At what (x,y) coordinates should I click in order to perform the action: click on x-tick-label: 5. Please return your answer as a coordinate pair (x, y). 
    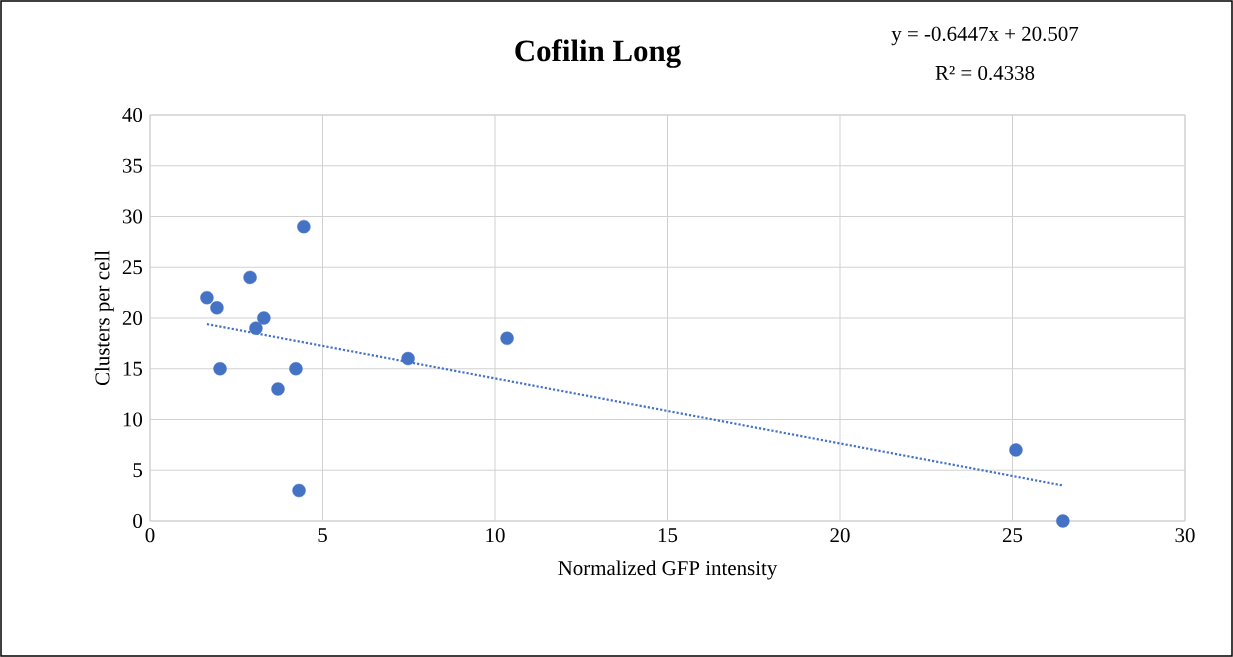
    Looking at the image, I should click on (322, 535).